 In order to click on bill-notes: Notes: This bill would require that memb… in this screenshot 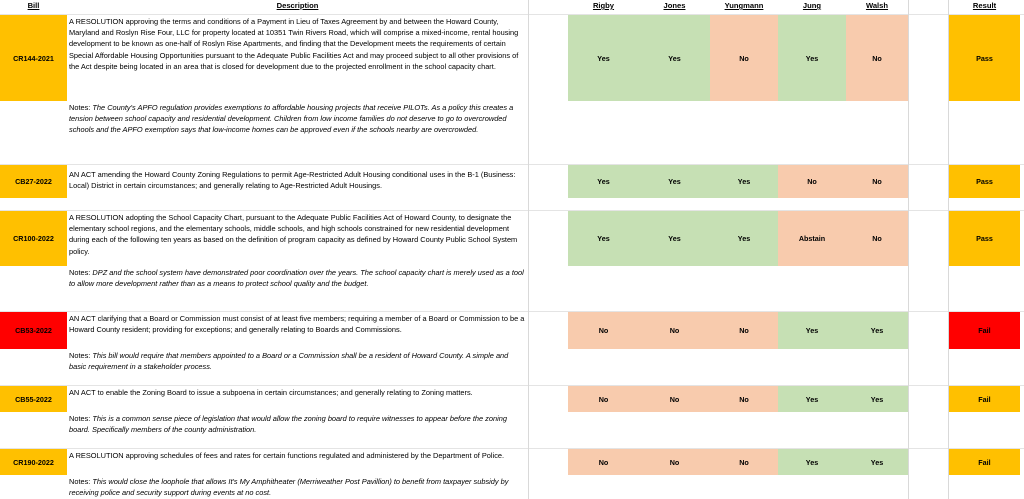, I will do `click(297, 362)`.